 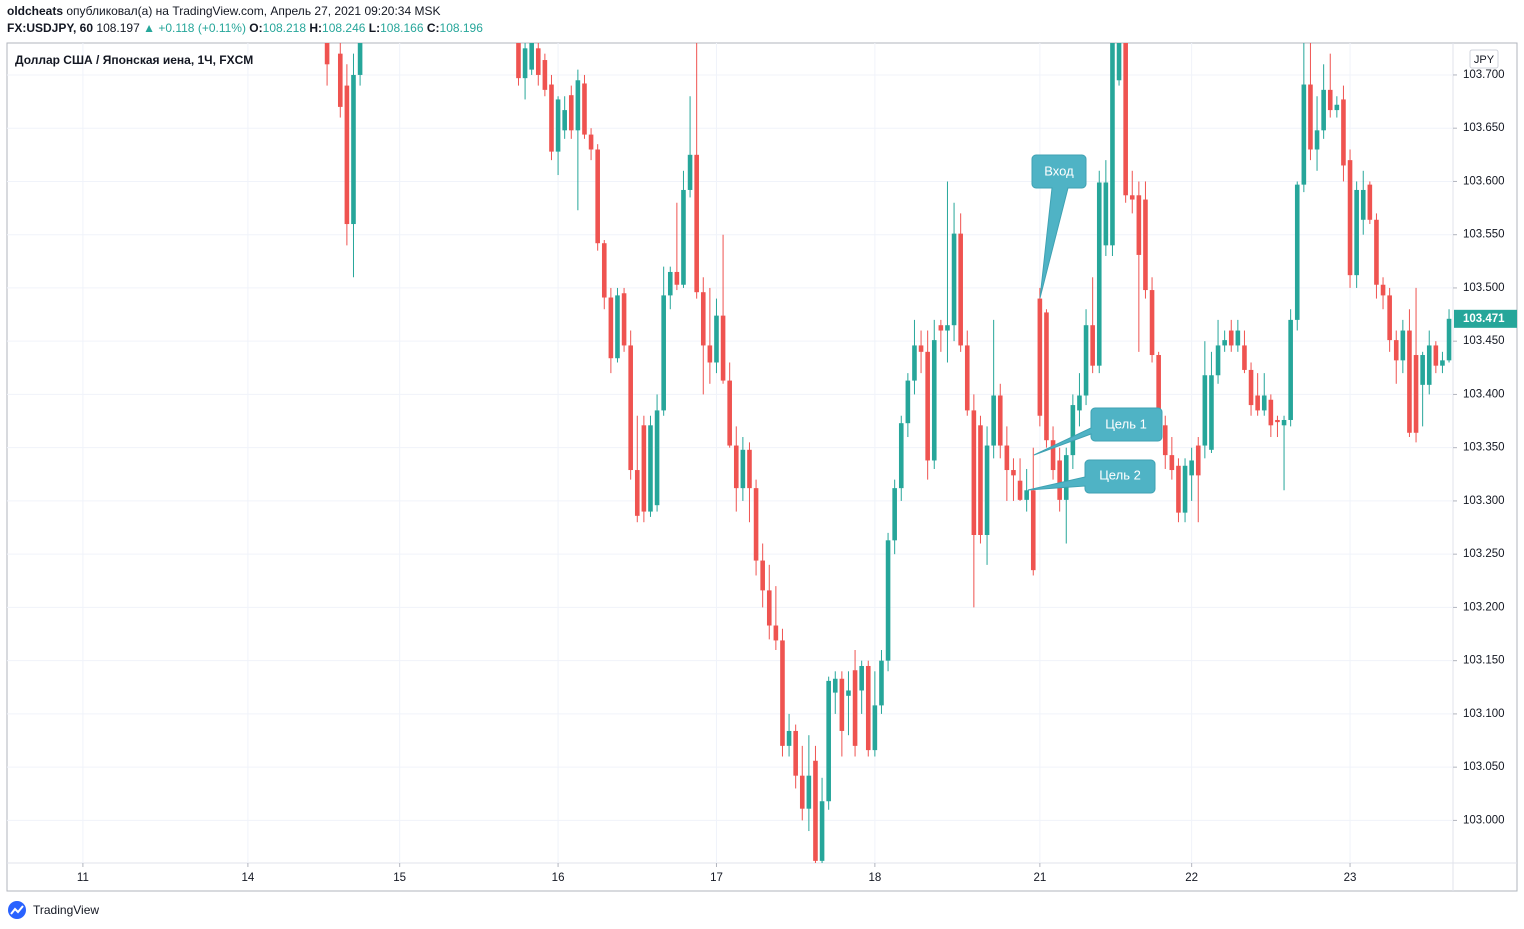 I want to click on price: 108.197, so click(x=118, y=28).